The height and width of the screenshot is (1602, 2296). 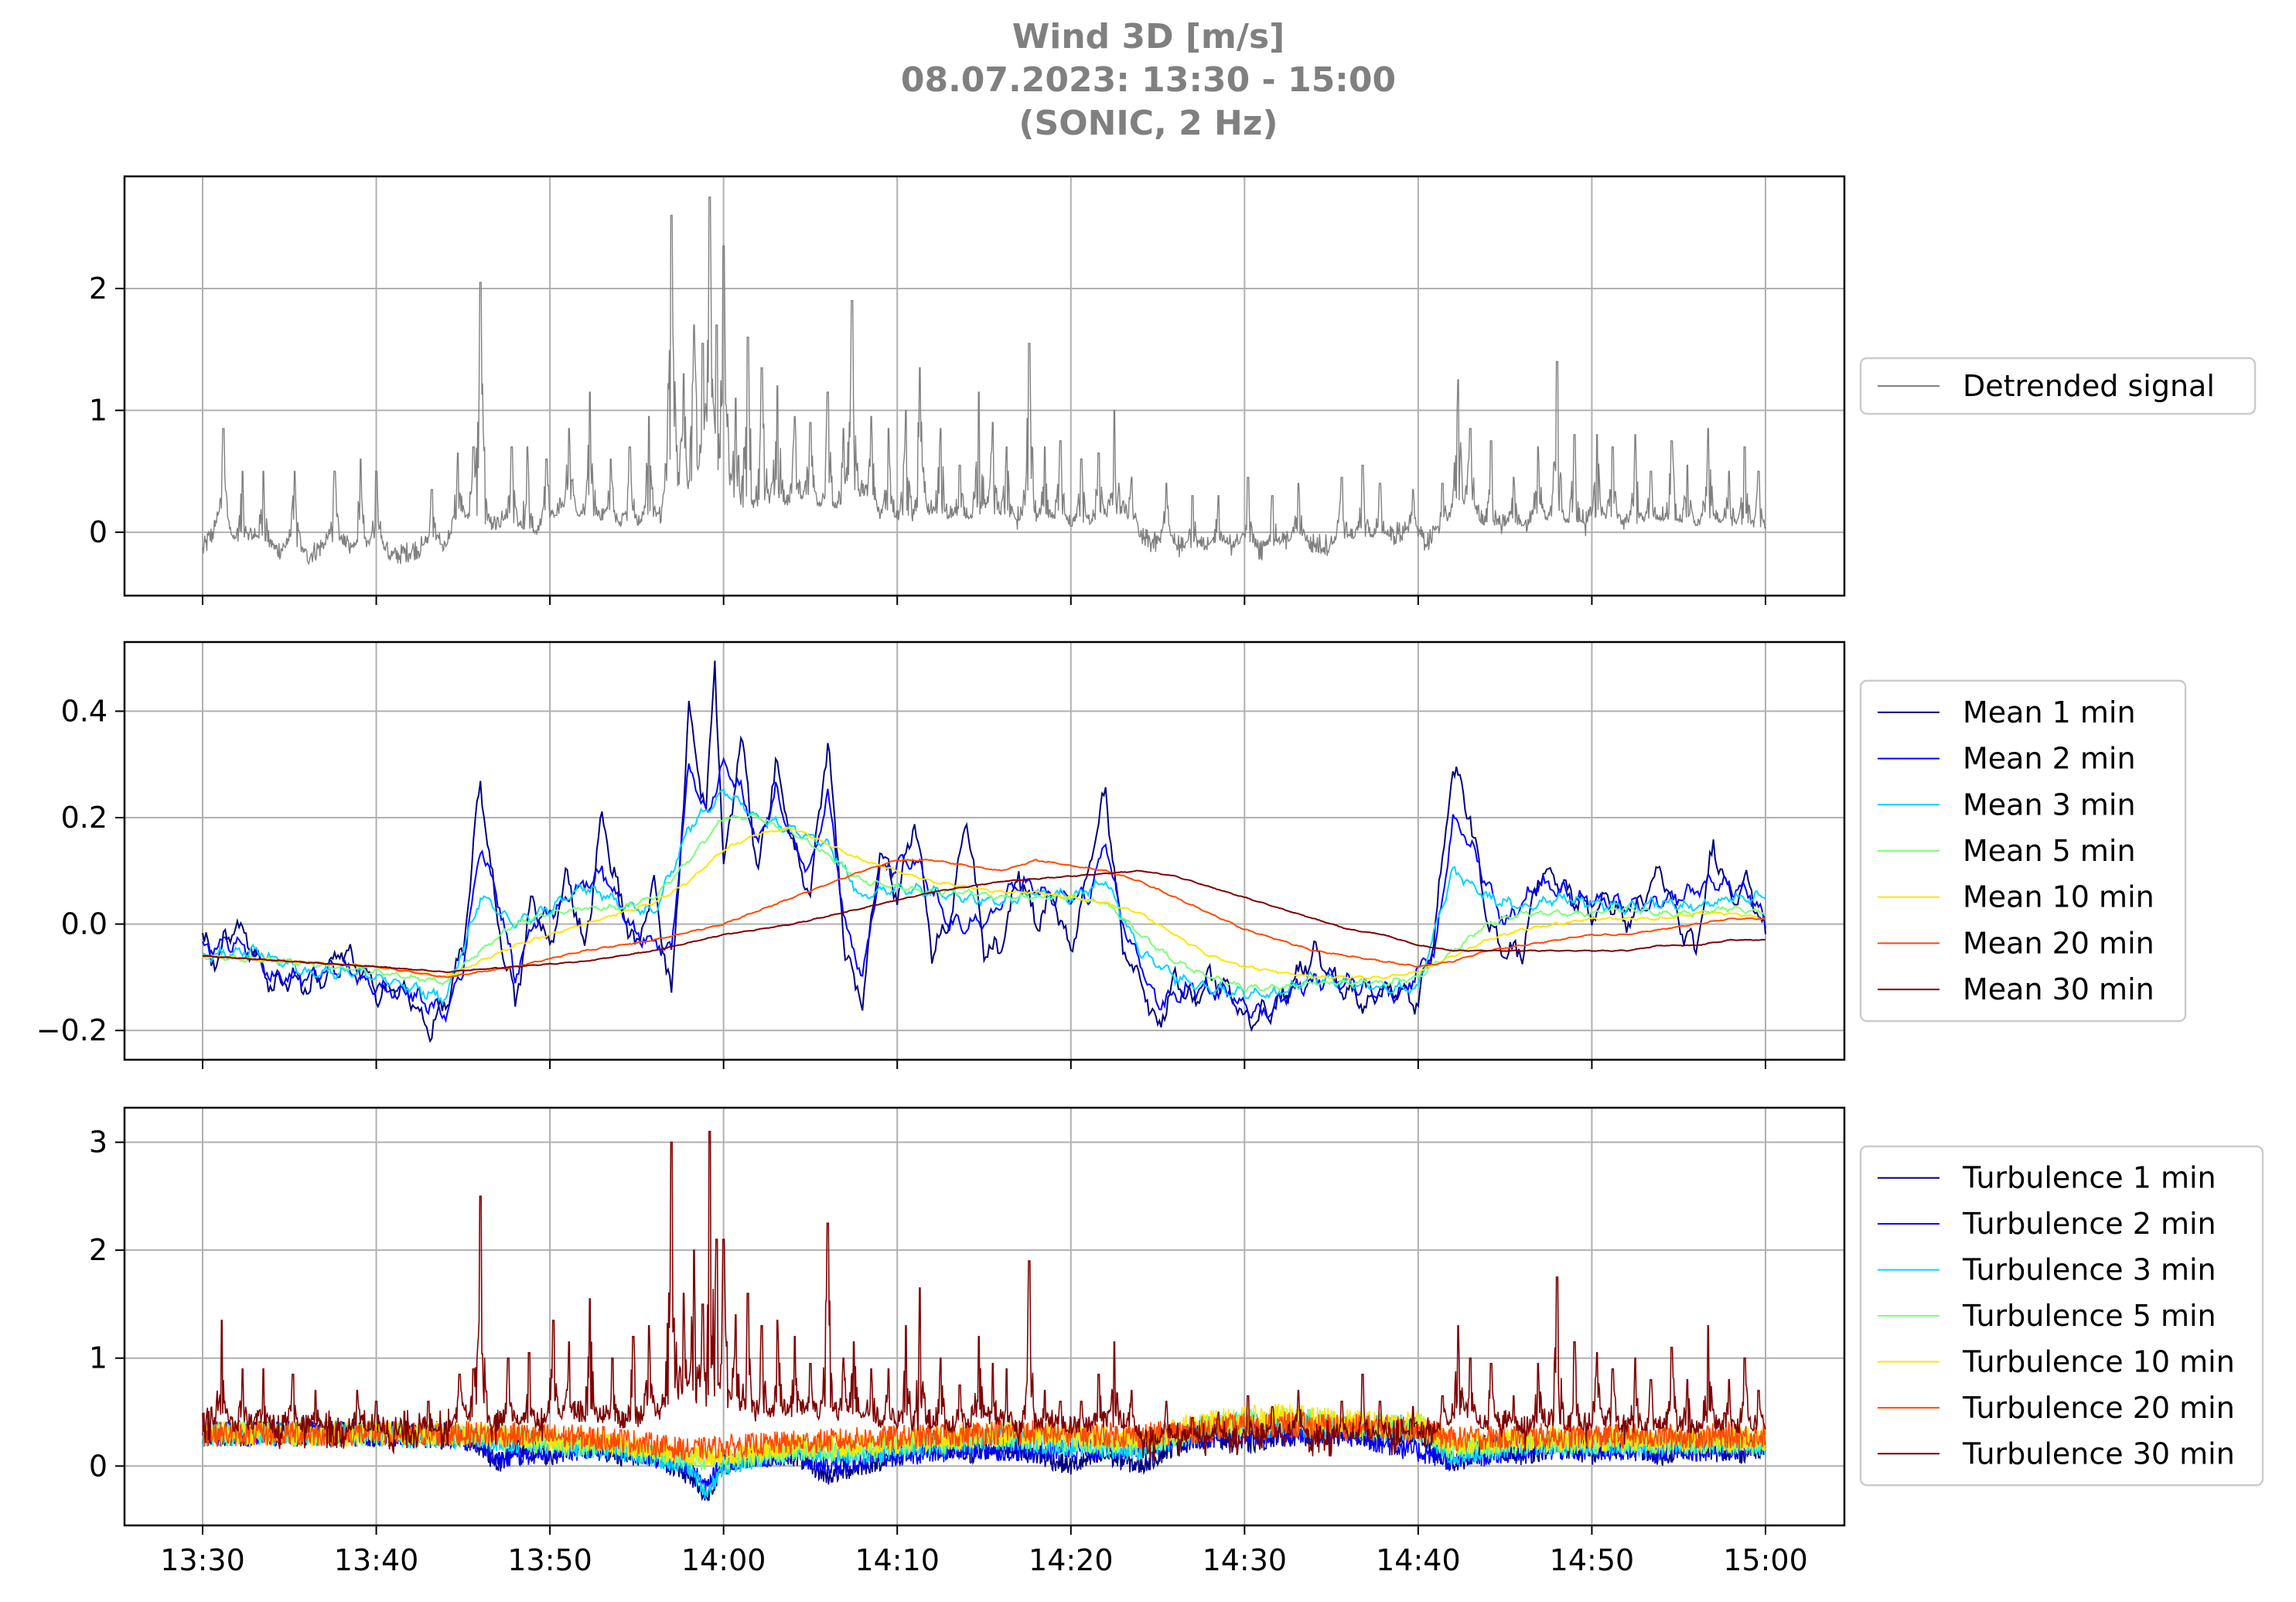 I want to click on legend-label: Turbulence 30 min, so click(x=2098, y=1453).